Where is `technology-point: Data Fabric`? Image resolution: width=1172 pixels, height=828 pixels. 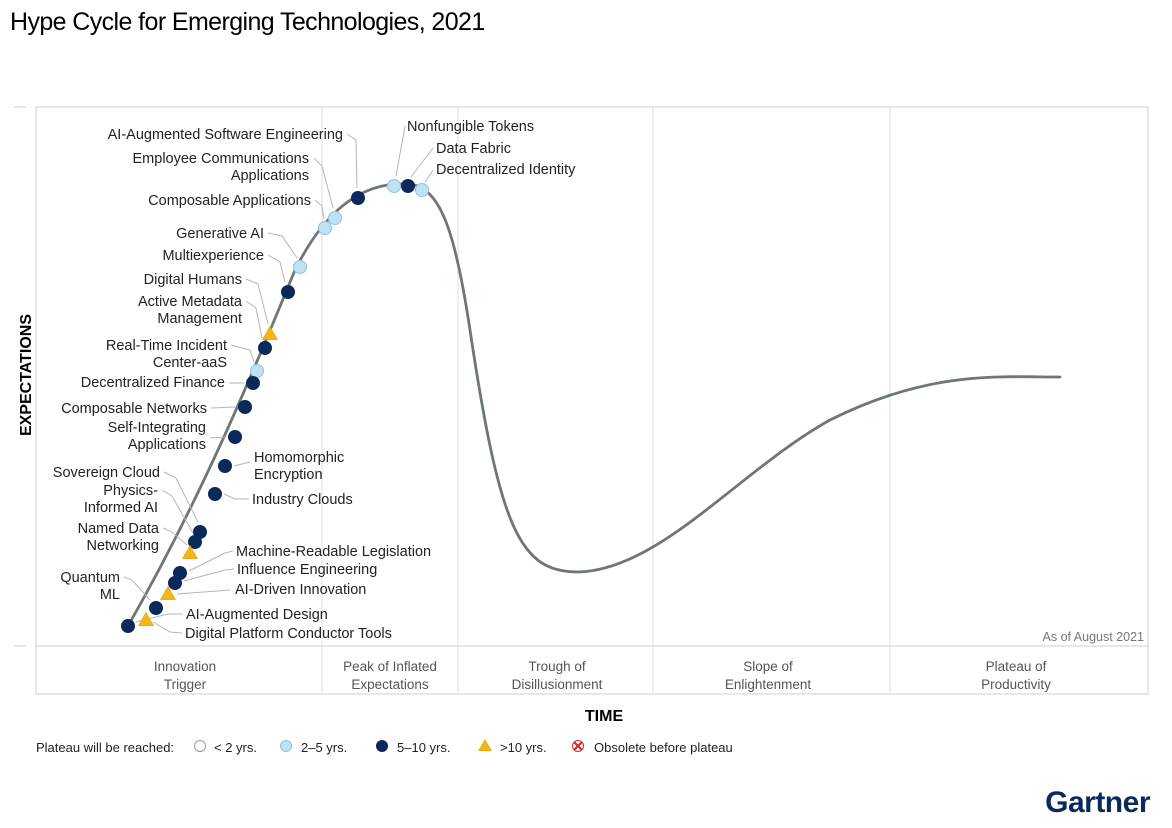
technology-point: Data Fabric is located at coordinates (456, 167).